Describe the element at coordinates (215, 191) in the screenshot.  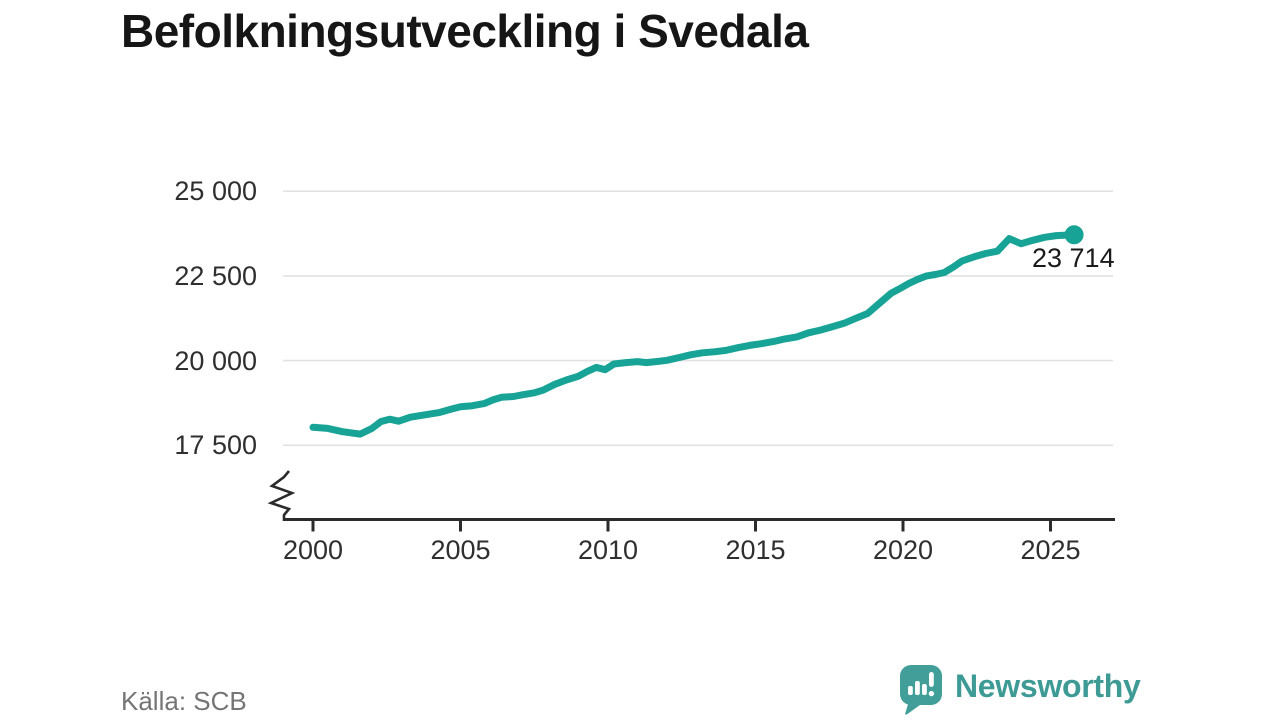
I see `y-tick-label: 25 000` at that location.